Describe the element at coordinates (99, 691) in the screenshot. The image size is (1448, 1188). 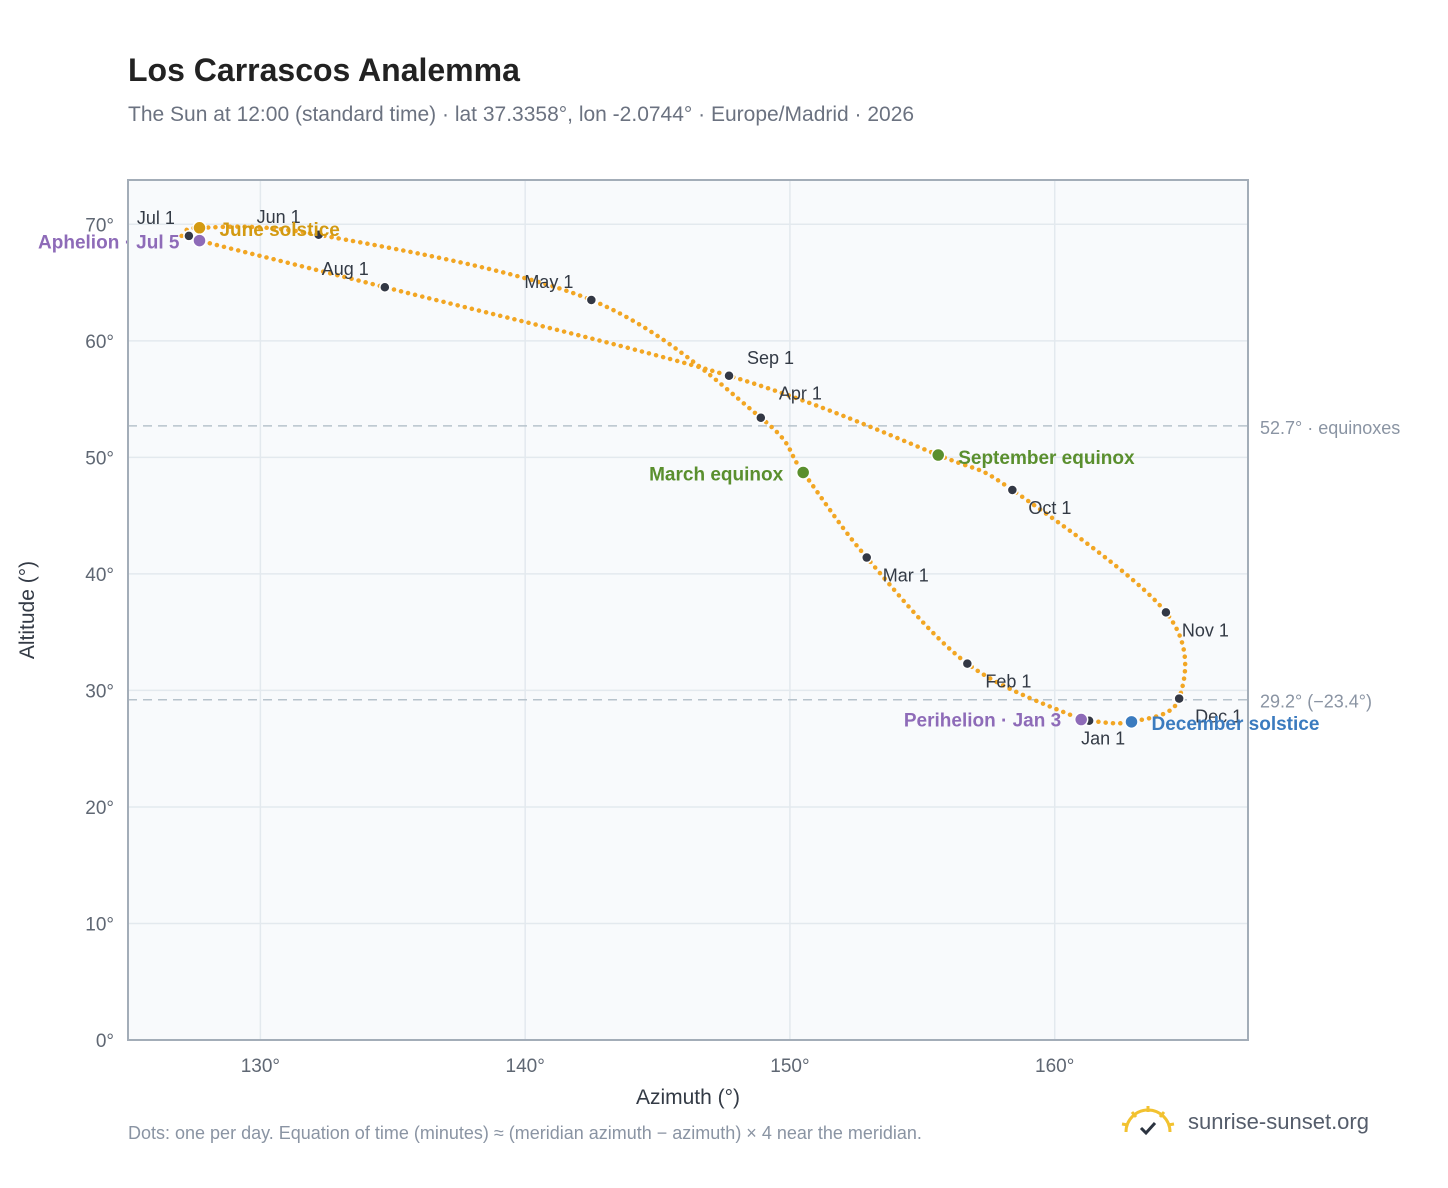
I see `y-tick-label: 30°` at that location.